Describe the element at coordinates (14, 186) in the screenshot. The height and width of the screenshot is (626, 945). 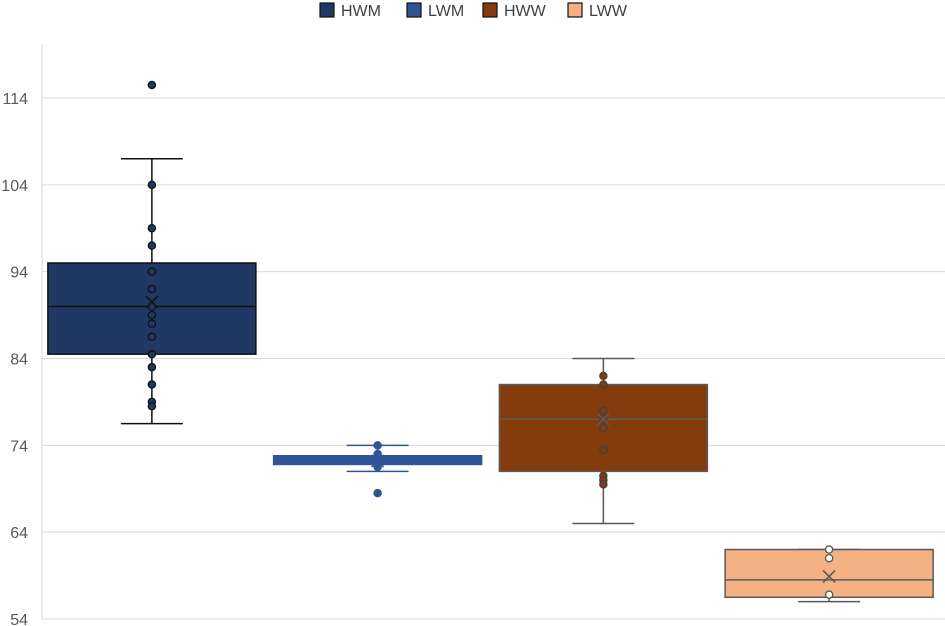
I see `y-tick-label: 104` at that location.